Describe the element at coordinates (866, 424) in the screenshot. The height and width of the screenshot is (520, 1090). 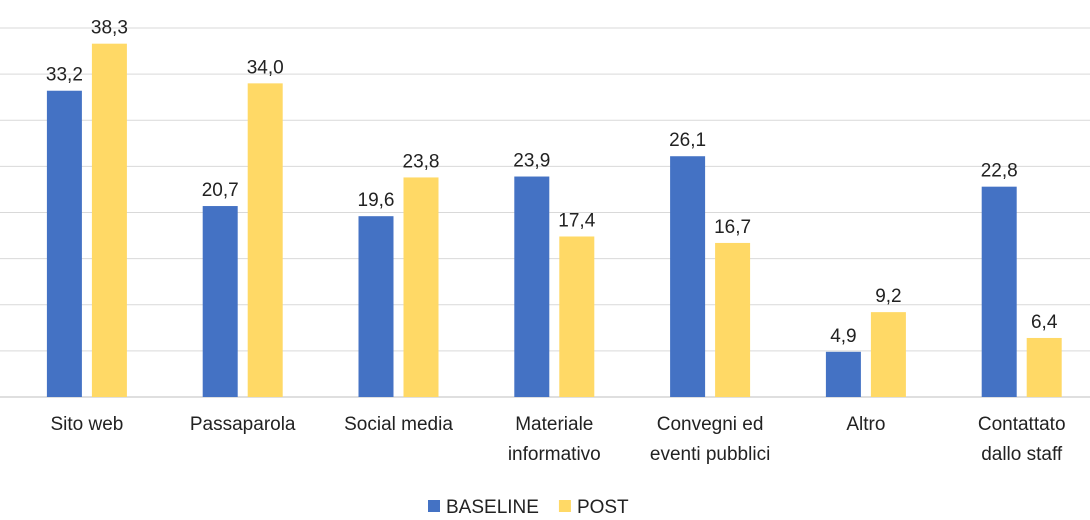
I see `x-tick-label: Altro` at that location.